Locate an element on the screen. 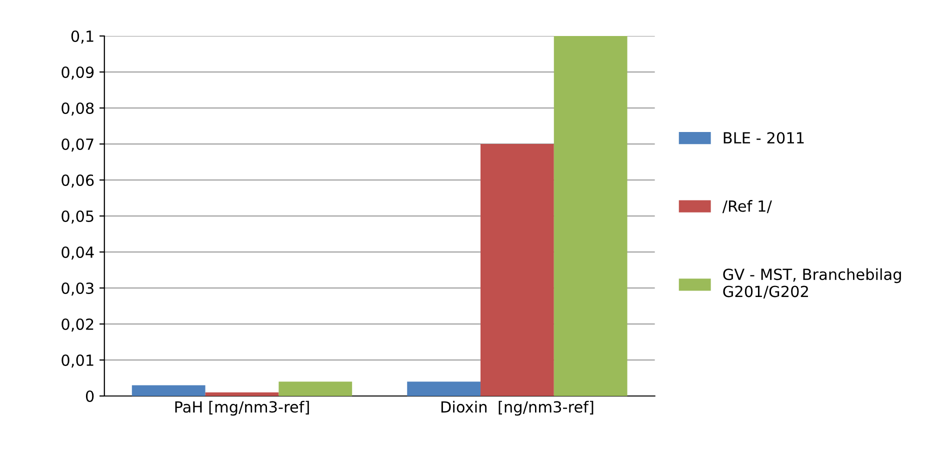 The height and width of the screenshot is (450, 949). y-tick-label: 0,07 is located at coordinates (78, 145).